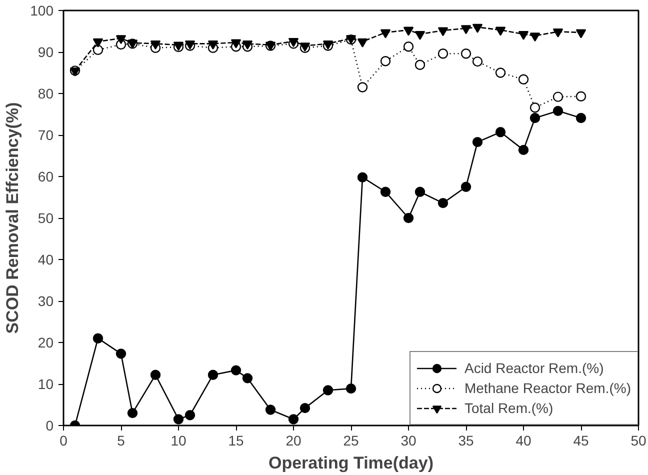  Describe the element at coordinates (581, 440) in the screenshot. I see `x-tick-label: 45` at that location.